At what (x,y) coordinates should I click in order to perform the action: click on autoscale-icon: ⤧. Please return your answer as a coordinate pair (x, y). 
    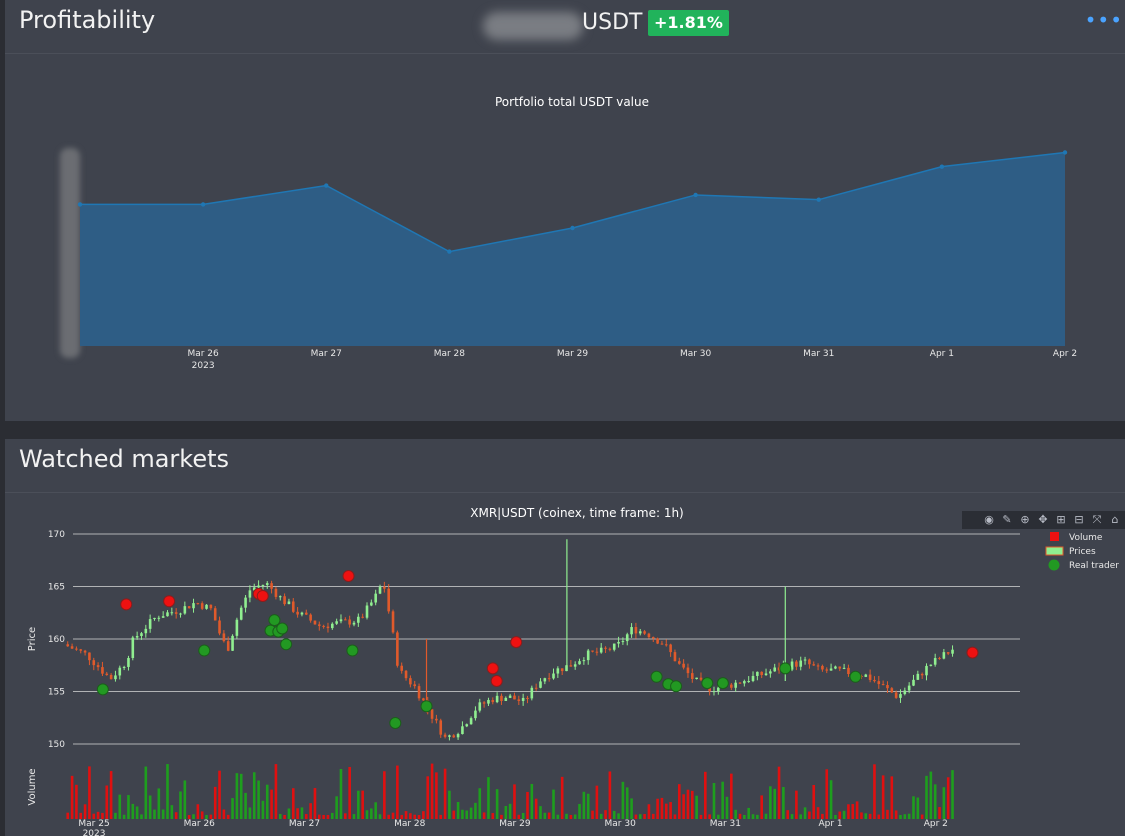
    Looking at the image, I should click on (1097, 519).